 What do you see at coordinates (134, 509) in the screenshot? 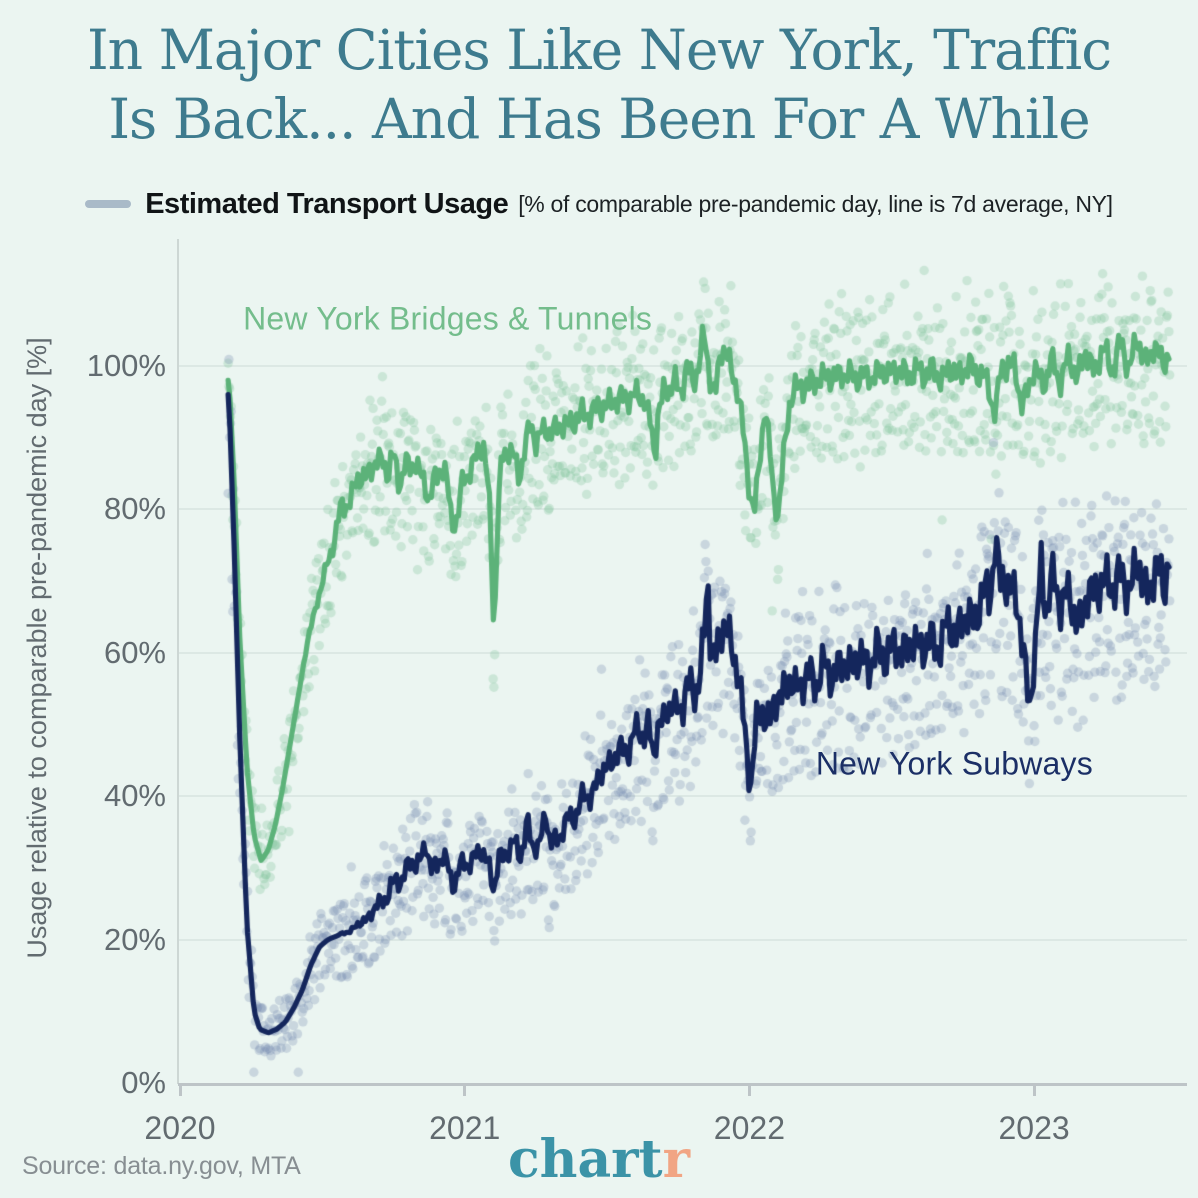
I see `y-tick-label-80: 80%` at bounding box center [134, 509].